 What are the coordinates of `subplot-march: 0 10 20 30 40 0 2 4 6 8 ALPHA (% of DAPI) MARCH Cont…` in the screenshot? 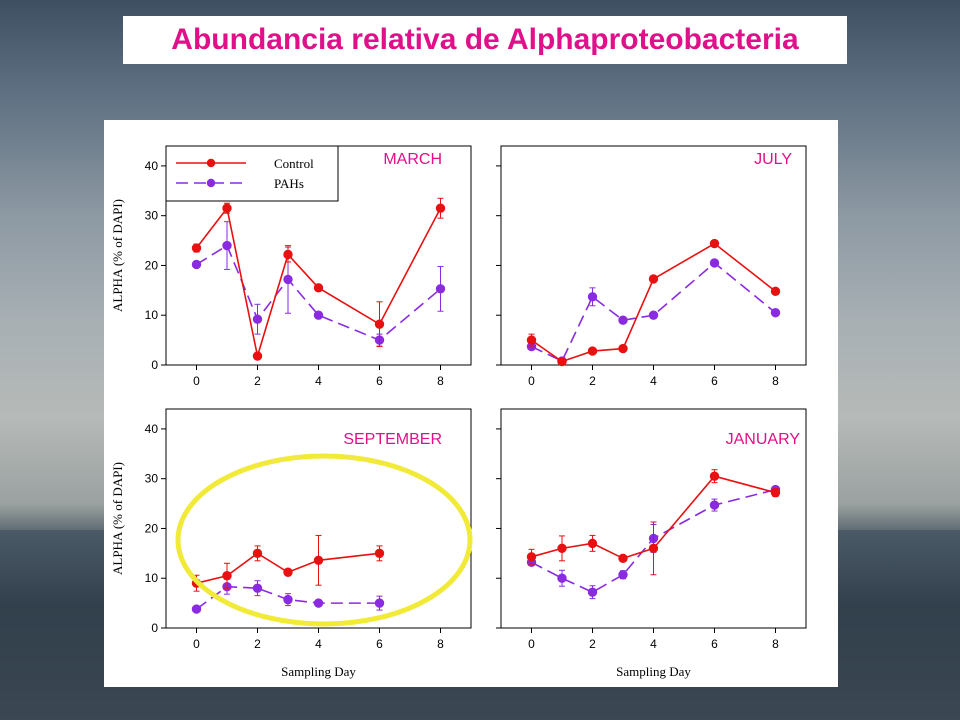 It's located at (291, 266).